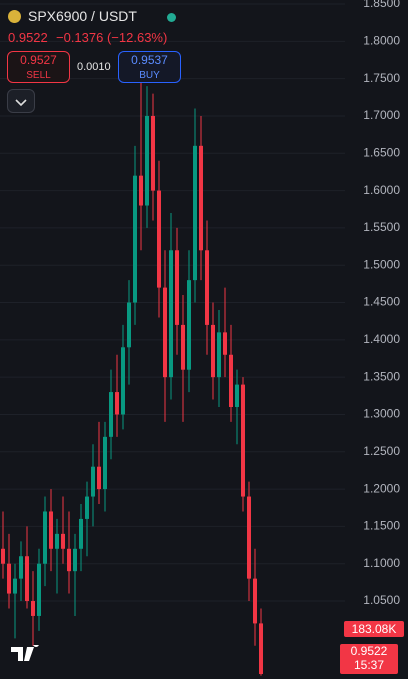 The height and width of the screenshot is (679, 408). I want to click on last-price-label: 0.9522, so click(369, 651).